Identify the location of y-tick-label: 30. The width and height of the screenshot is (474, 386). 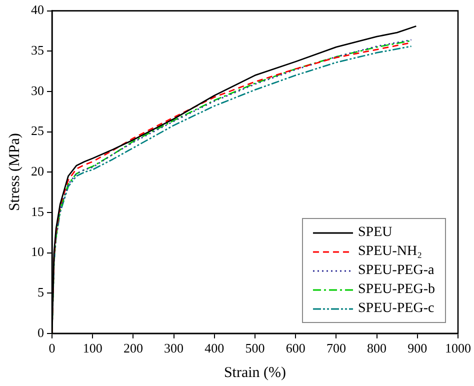
(37, 90).